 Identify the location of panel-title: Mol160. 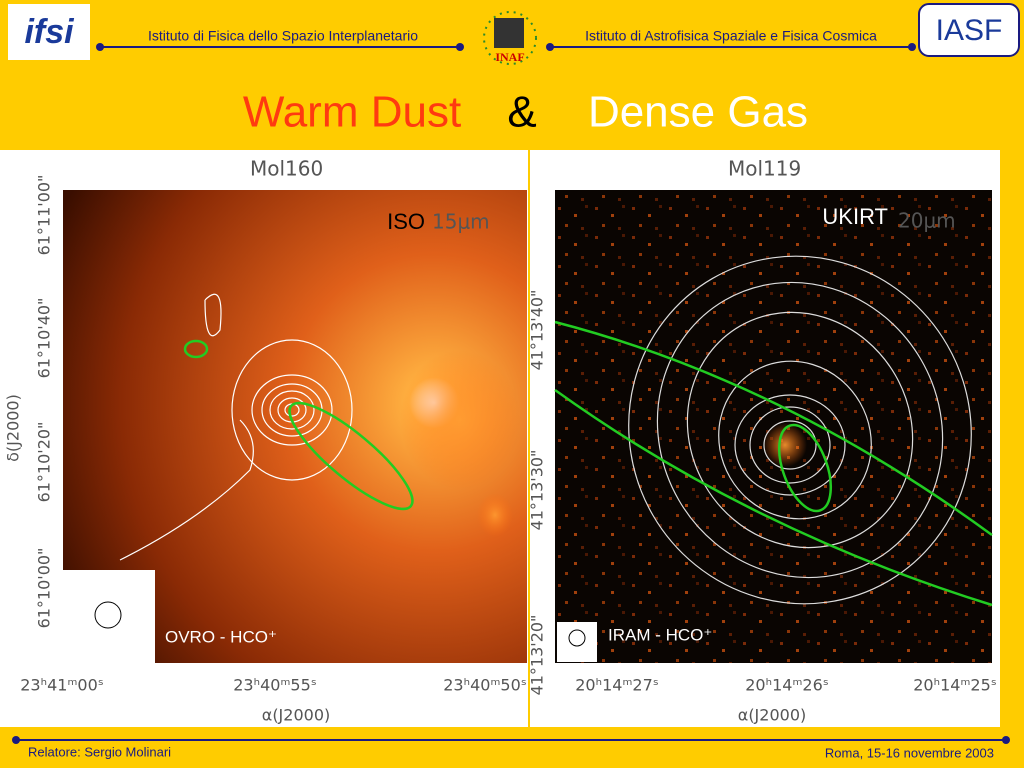
(286, 169).